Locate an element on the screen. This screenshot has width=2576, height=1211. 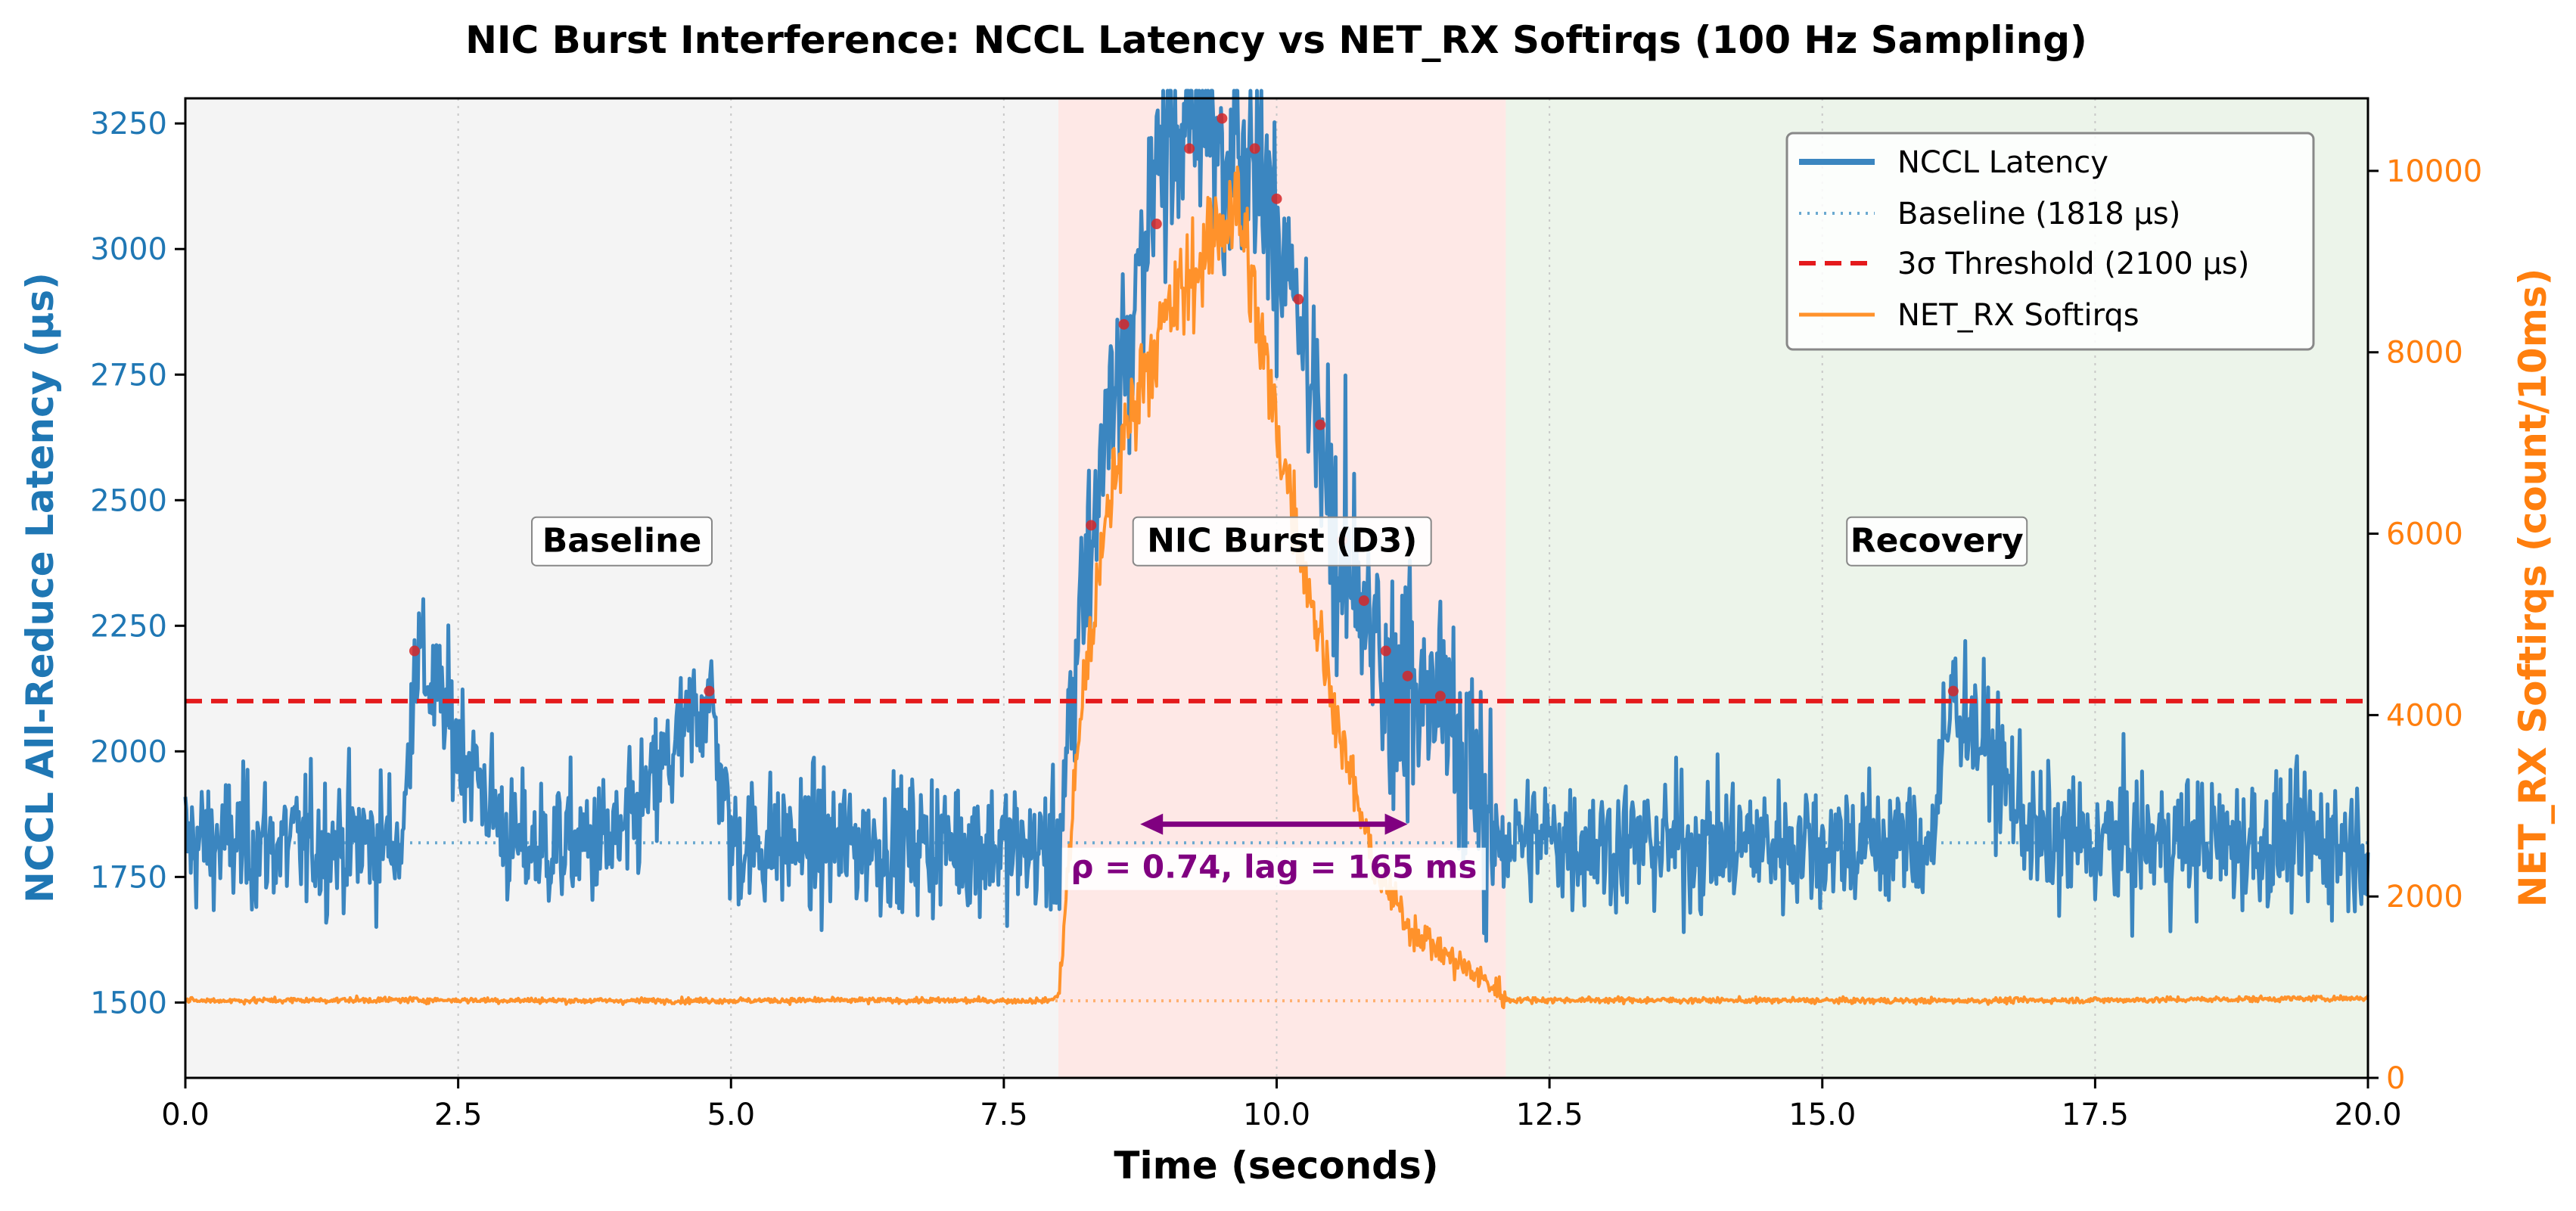
annotation-layer: ρ = 0.74, lag = 165 ms is located at coordinates (1273, 851).